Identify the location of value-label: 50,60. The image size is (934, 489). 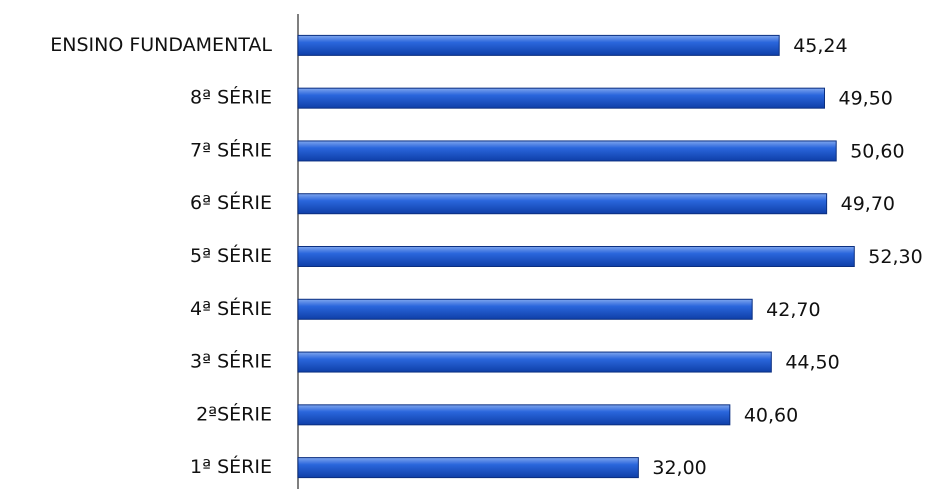
(877, 151).